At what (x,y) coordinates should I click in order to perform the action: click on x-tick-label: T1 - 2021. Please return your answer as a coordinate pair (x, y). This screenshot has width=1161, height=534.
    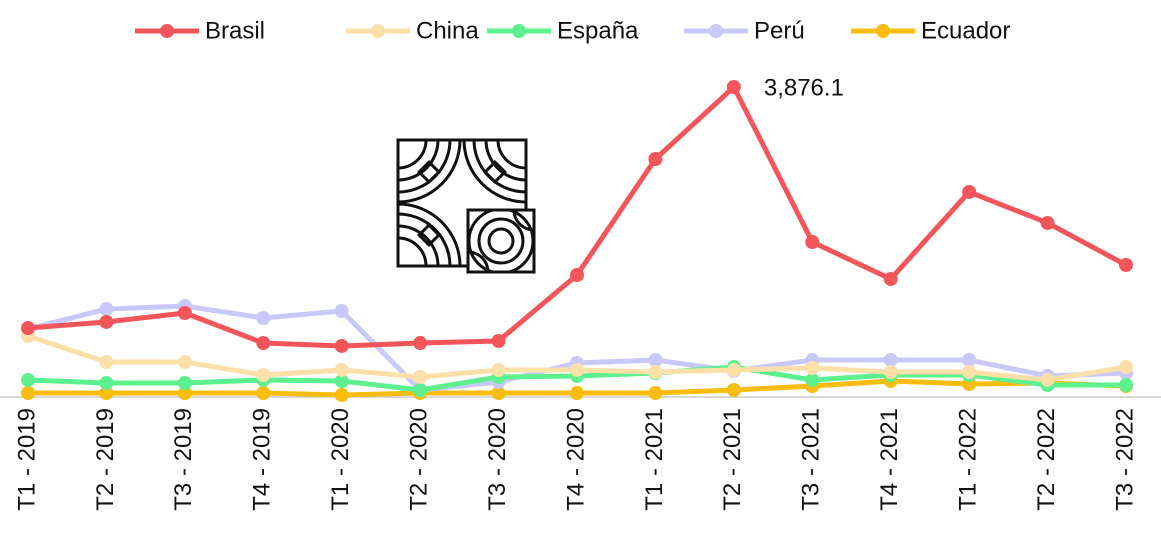
    Looking at the image, I should click on (654, 459).